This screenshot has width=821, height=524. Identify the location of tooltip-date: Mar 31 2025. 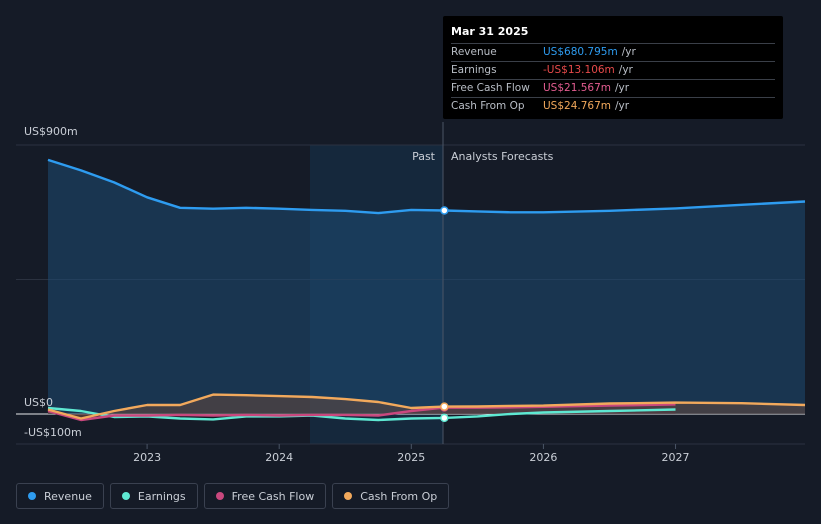
(490, 31).